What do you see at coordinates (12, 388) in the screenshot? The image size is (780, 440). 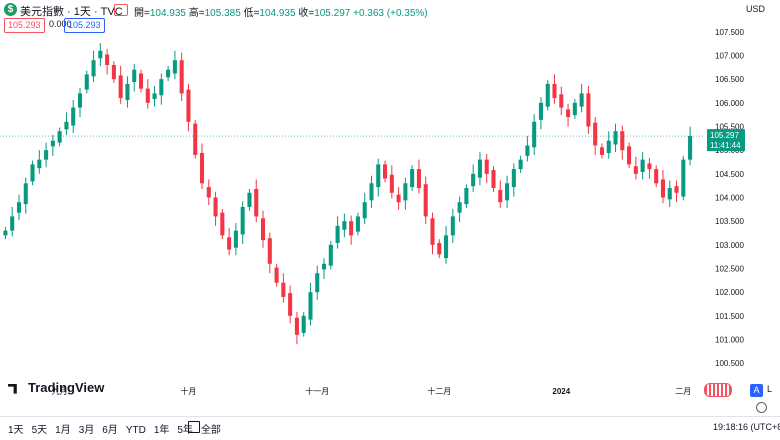 I see `tv-logo-icon` at bounding box center [12, 388].